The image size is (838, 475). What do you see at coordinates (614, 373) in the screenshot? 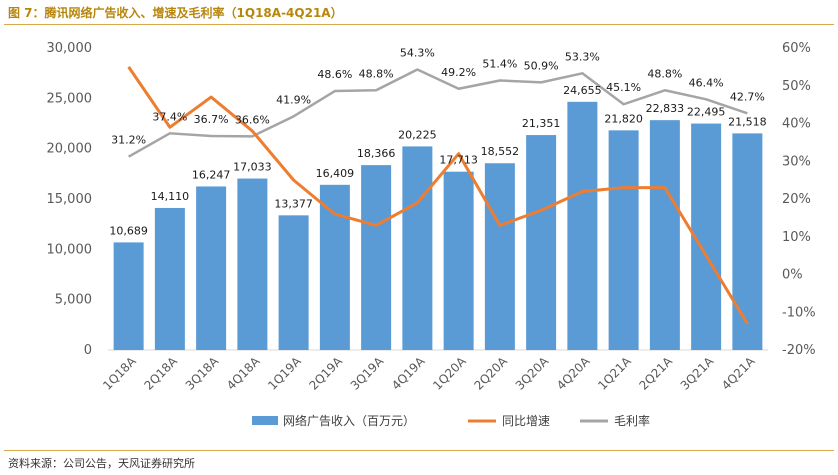
I see `x-category-label: 1Q21A` at bounding box center [614, 373].